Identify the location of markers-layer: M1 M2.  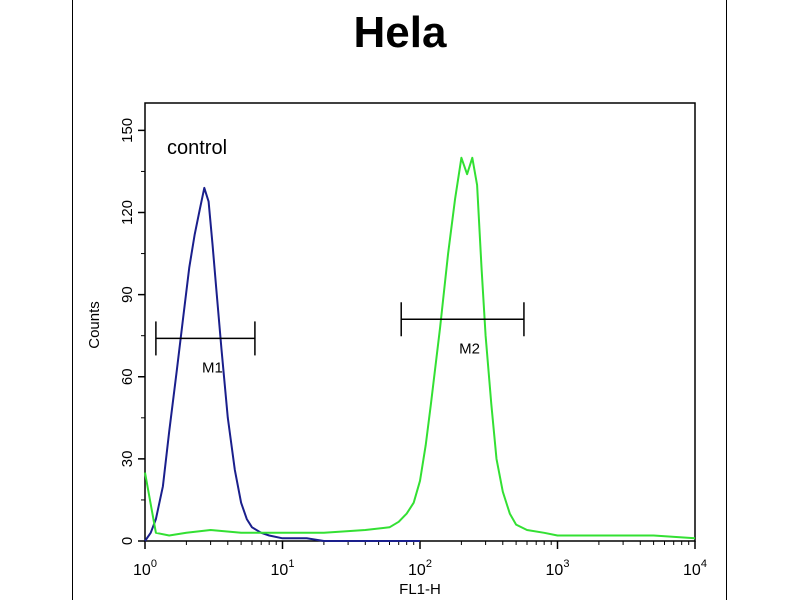
(340, 339).